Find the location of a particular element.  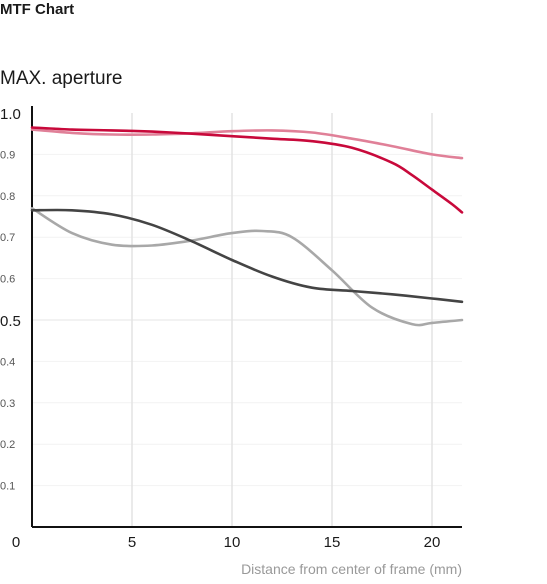

x-tick-label: 0 is located at coordinates (16, 542).